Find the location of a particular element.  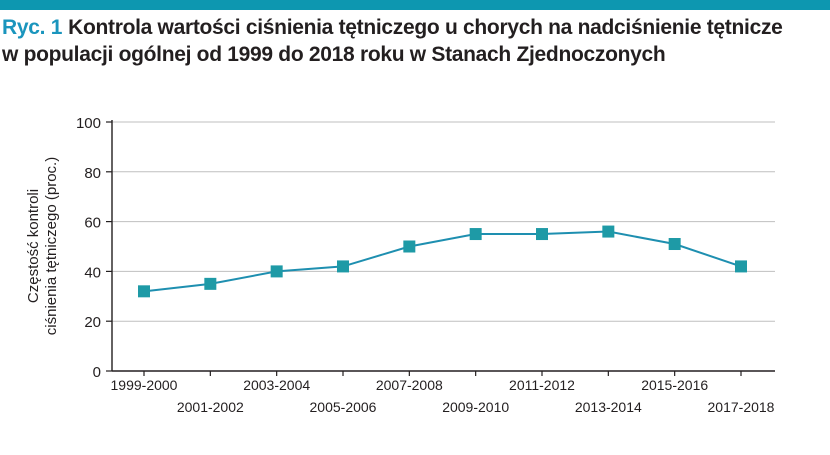

y-tick-label: 60 is located at coordinates (92, 223).